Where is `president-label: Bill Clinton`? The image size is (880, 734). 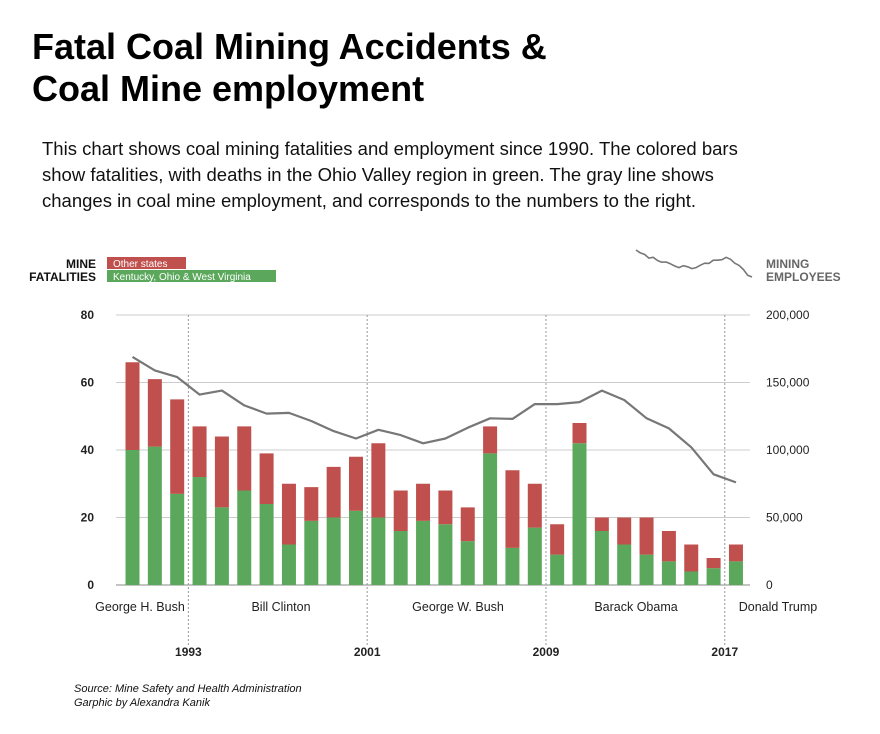
president-label: Bill Clinton is located at coordinates (280, 607).